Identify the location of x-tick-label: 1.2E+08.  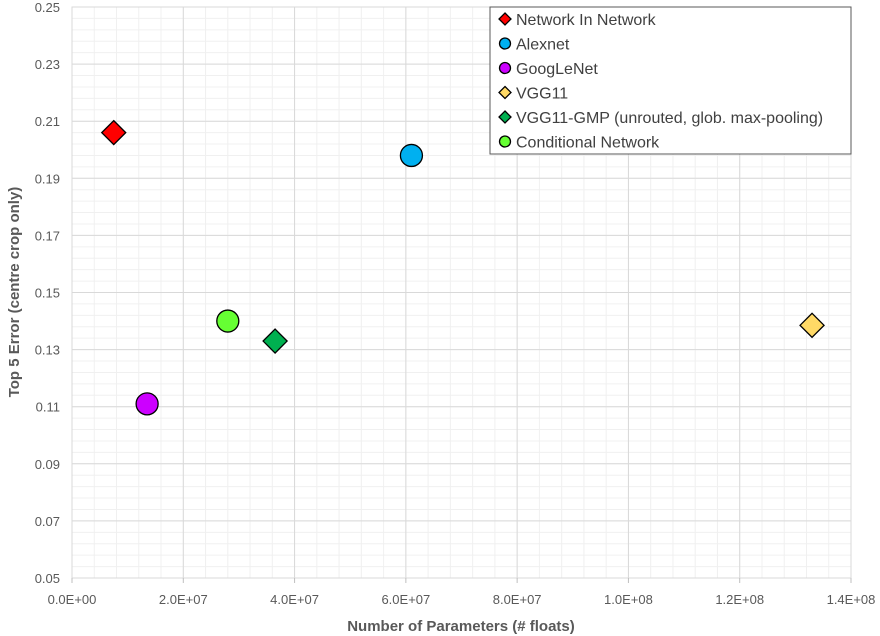
(739, 599).